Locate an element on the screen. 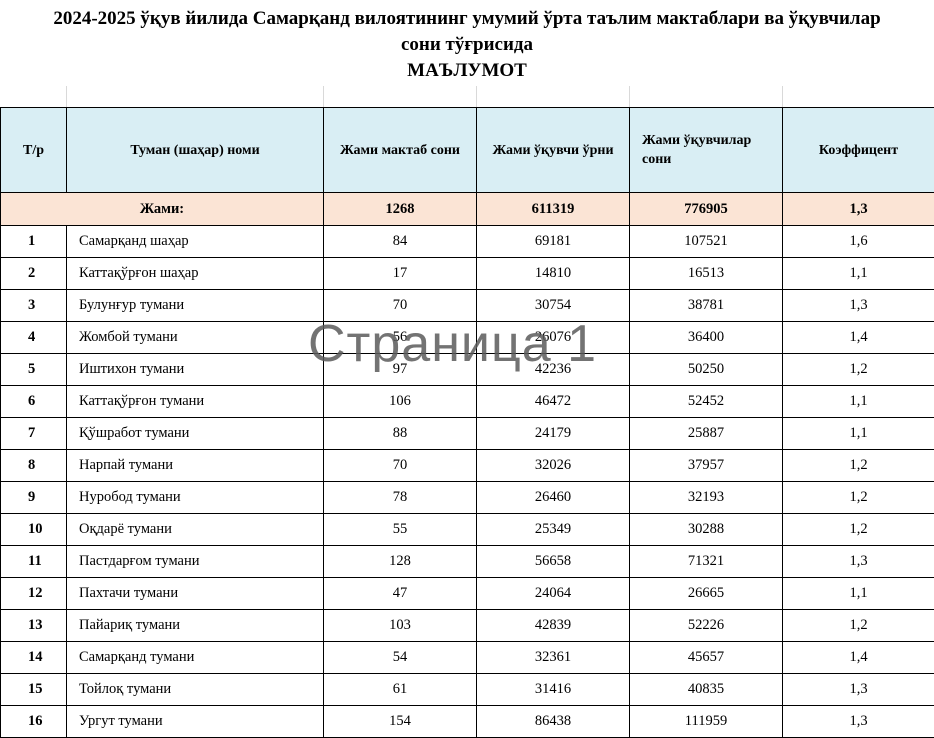  cell-name: Жомбой тумани is located at coordinates (195, 338).